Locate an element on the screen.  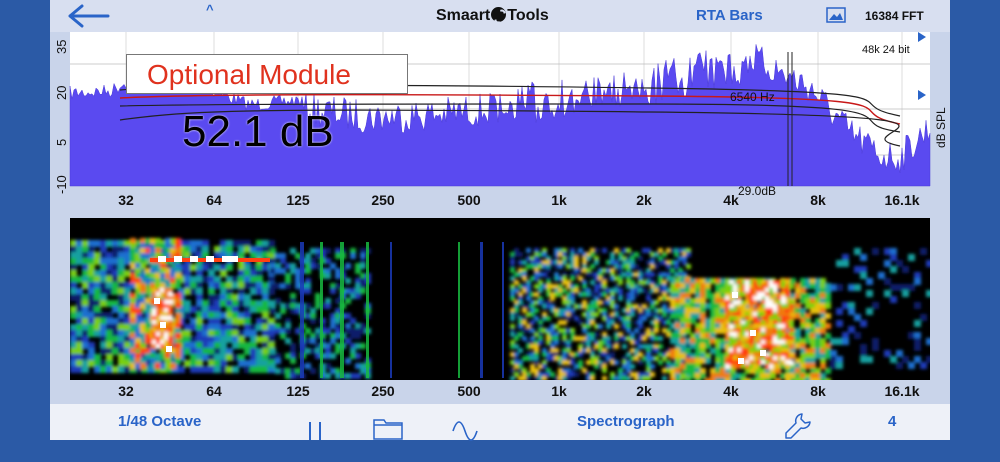
rta-mode-button: RTA Bars is located at coordinates (729, 15).